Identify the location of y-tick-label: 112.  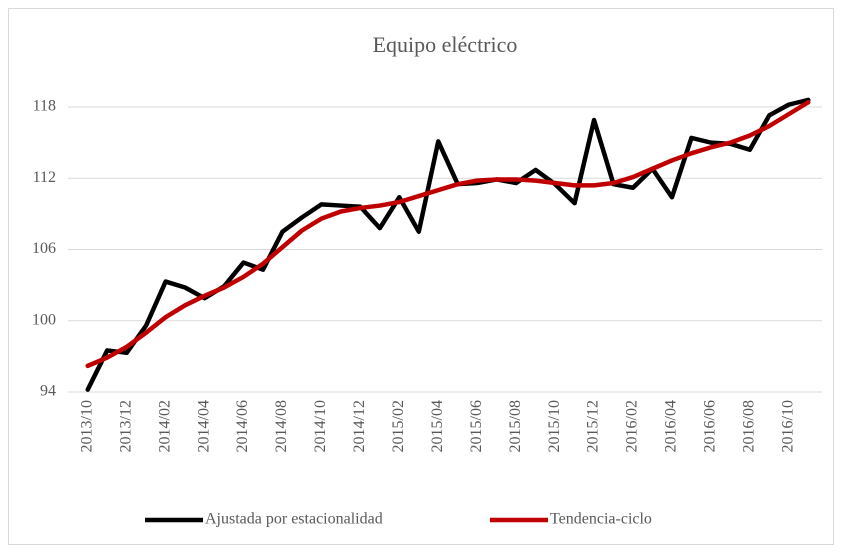
(44, 177).